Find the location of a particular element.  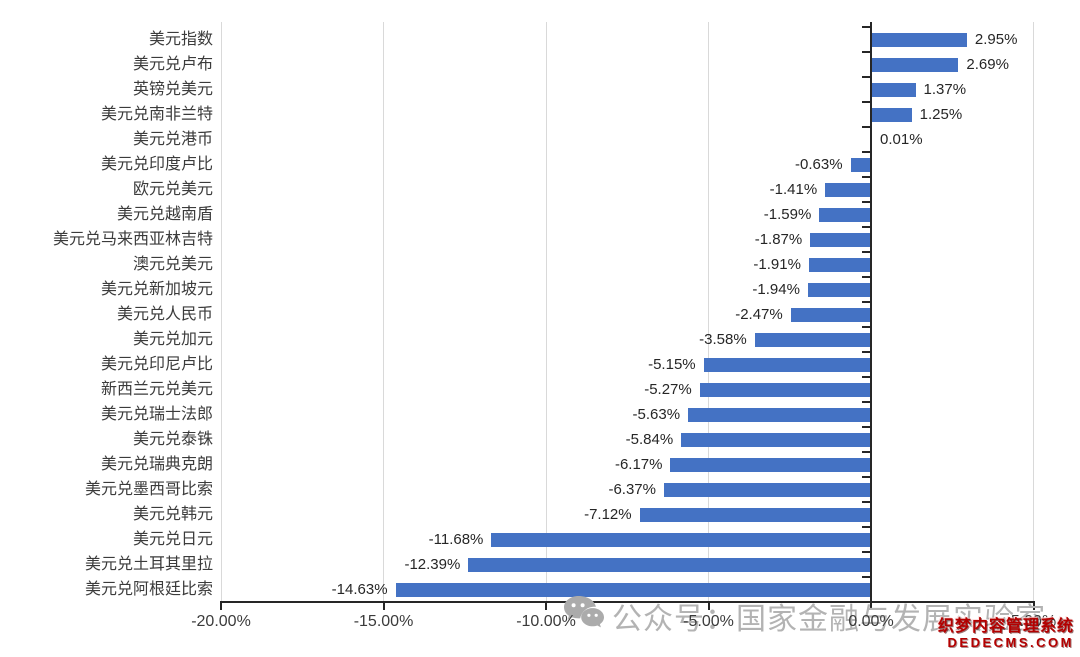

category-label: 美元兑印尼卢比 is located at coordinates (156, 364).